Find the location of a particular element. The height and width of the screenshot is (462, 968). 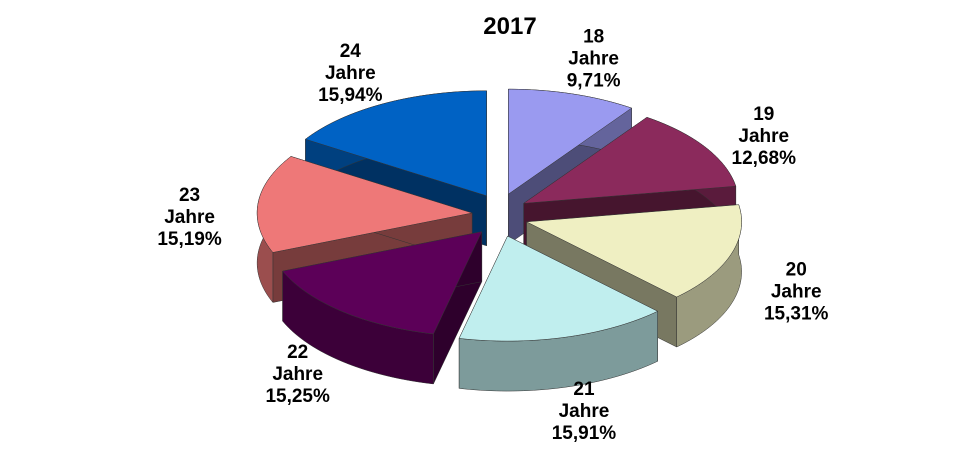

slice-label: 23 Jahre is located at coordinates (189, 206).